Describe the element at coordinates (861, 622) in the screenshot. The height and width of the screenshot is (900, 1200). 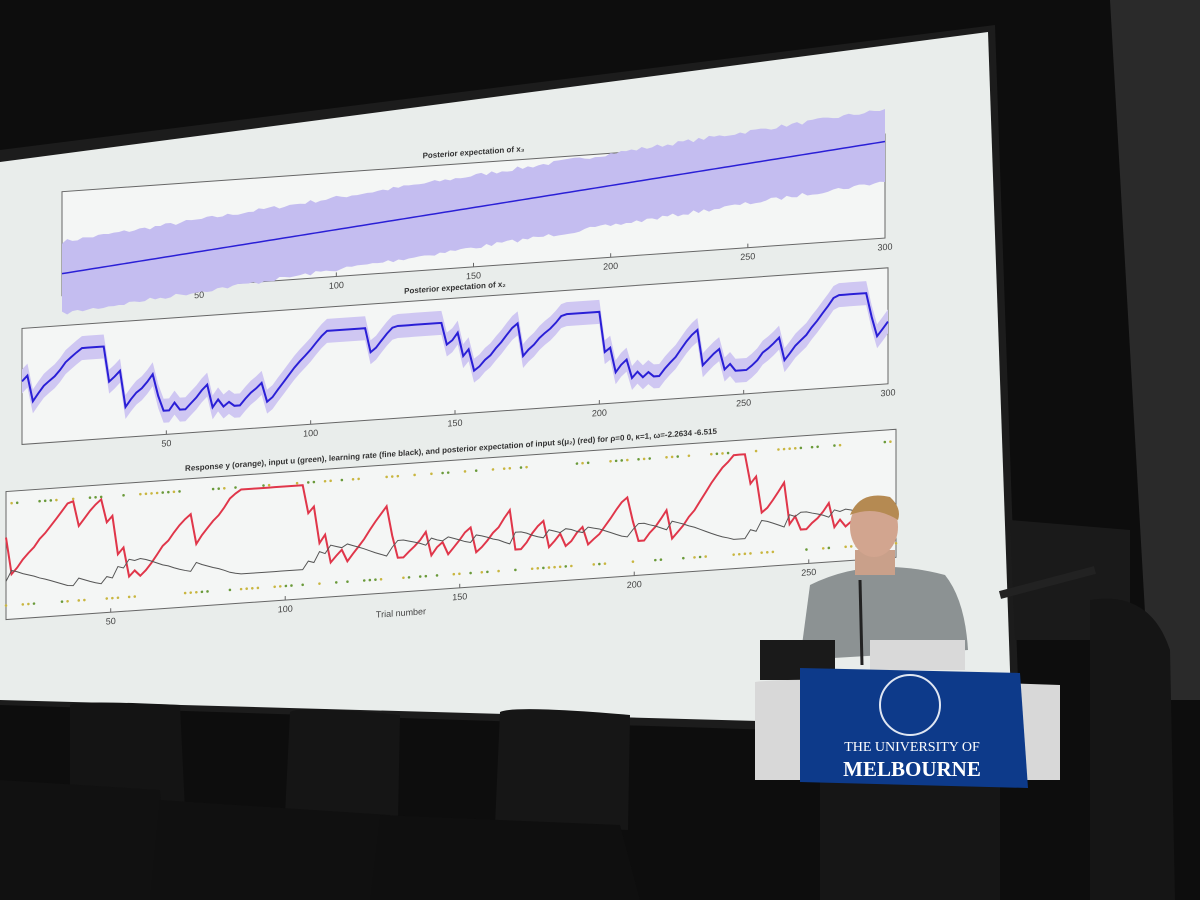
I see `microphone` at that location.